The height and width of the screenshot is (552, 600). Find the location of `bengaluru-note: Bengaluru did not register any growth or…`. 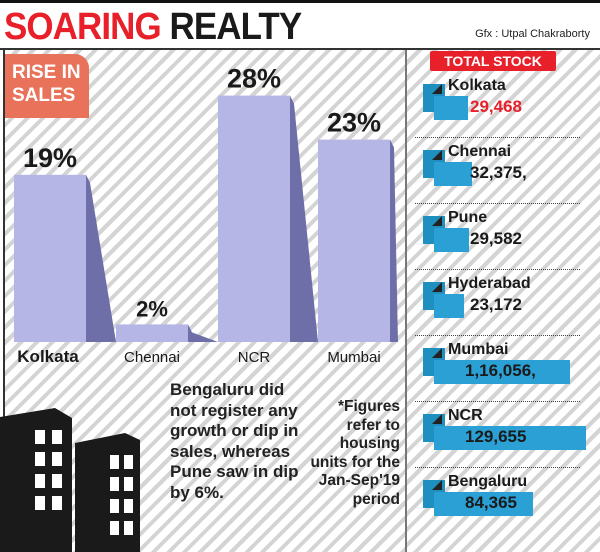

bengaluru-note: Bengaluru did not register any growth or… is located at coordinates (234, 441).